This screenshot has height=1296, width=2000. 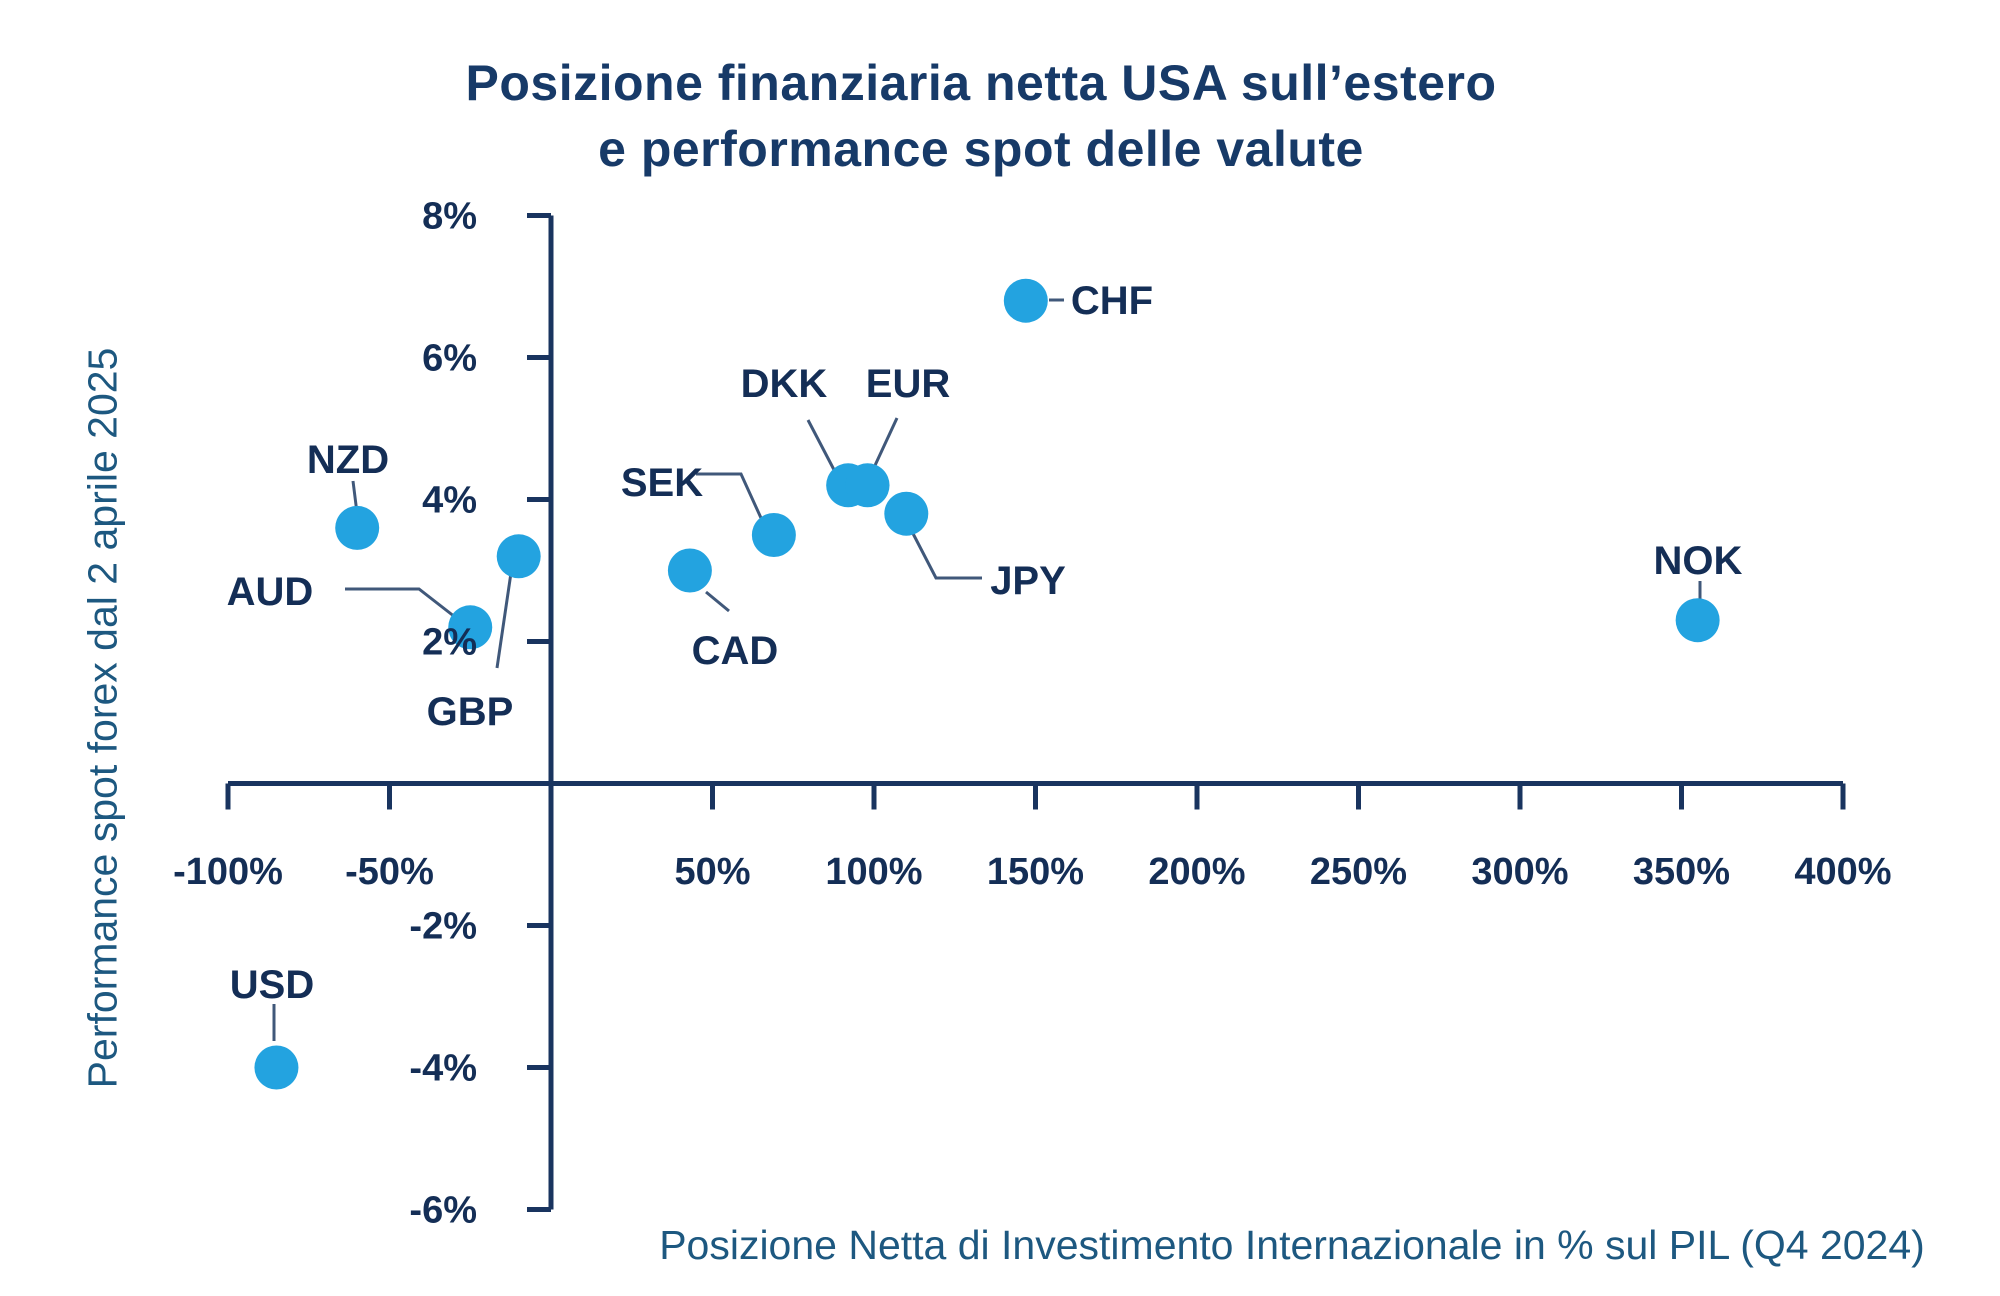 What do you see at coordinates (449, 359) in the screenshot?
I see `y-tick-label-6%: 6%` at bounding box center [449, 359].